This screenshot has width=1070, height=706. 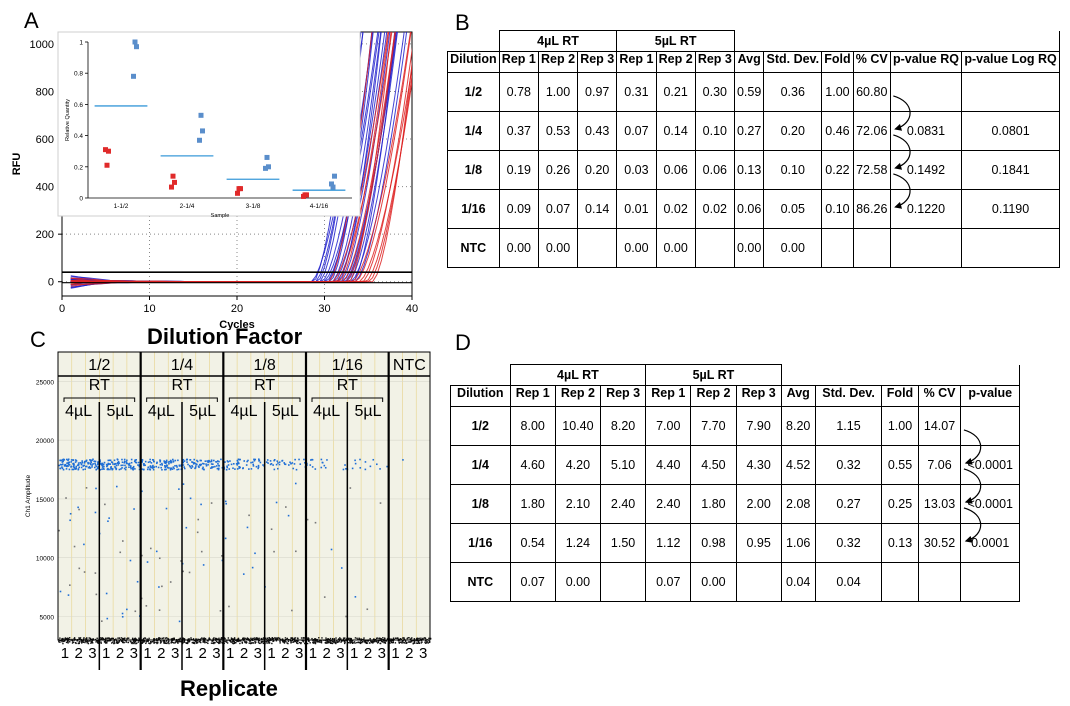 What do you see at coordinates (481, 375) in the screenshot?
I see `table-corner` at bounding box center [481, 375].